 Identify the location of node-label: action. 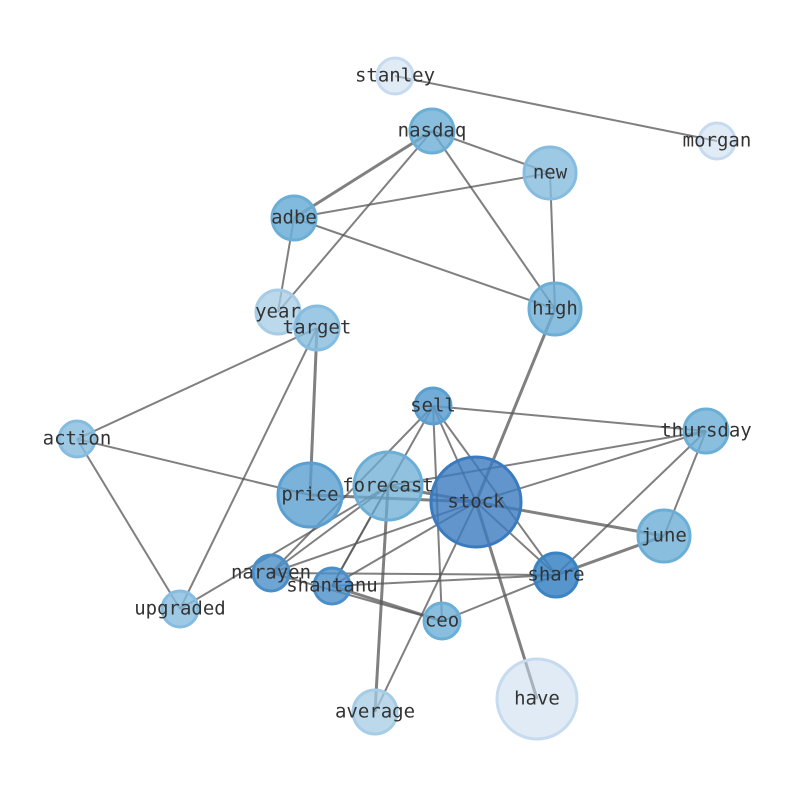
(77, 439).